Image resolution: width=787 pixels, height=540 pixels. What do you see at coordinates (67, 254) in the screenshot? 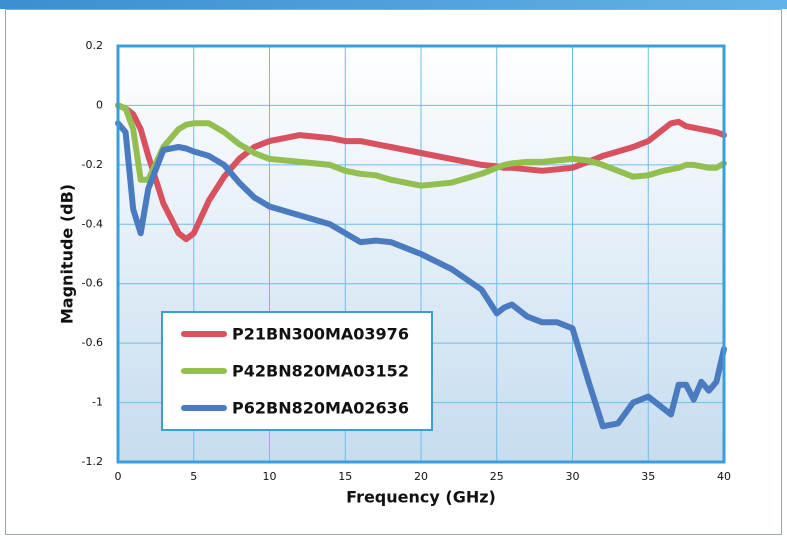
I see `y-axis-label: Magnitude (dB)` at bounding box center [67, 254].